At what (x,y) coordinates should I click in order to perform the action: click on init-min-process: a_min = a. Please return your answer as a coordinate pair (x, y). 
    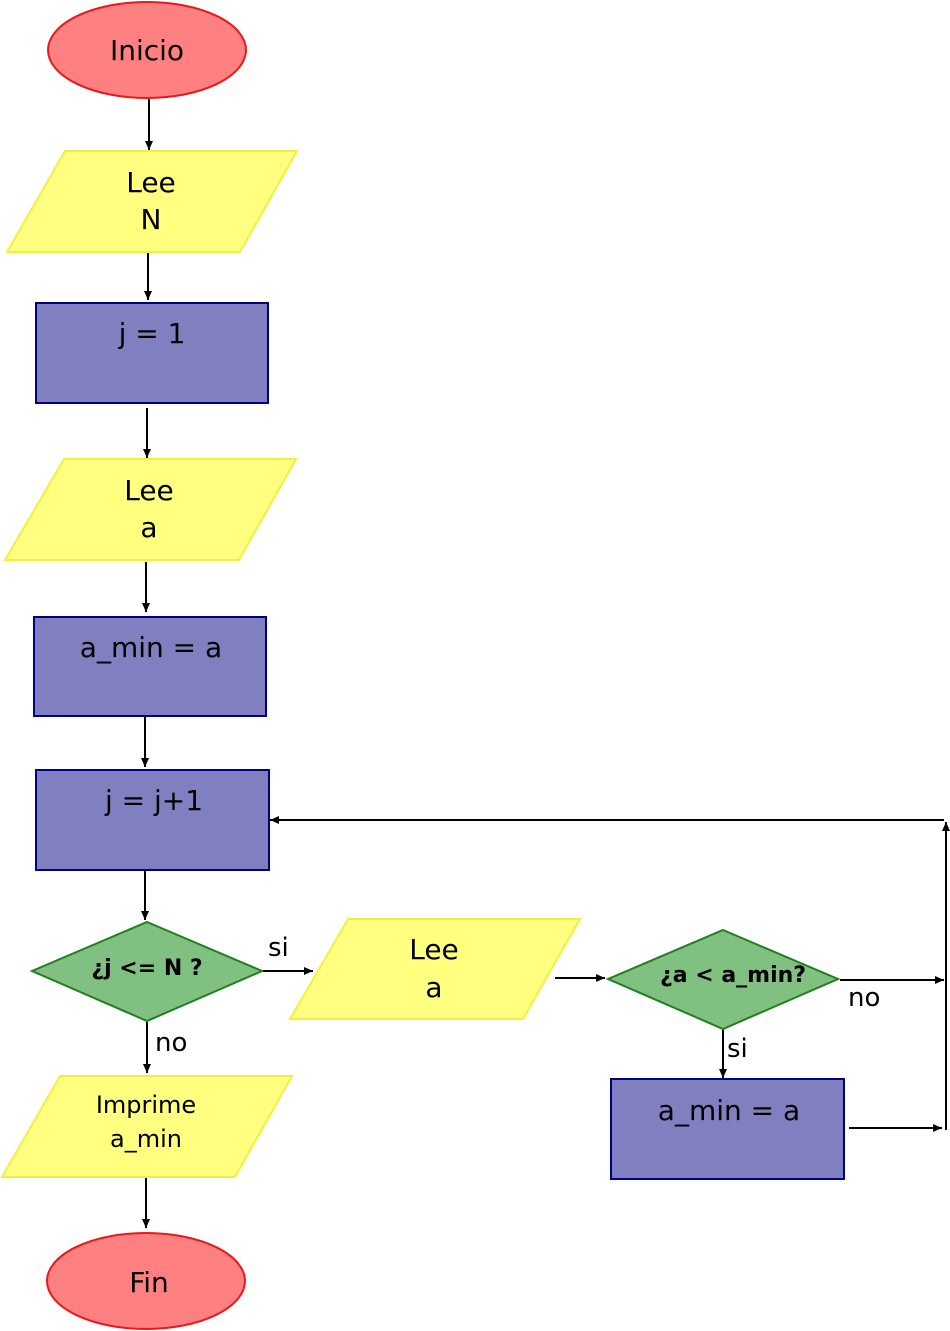
    Looking at the image, I should click on (150, 666).